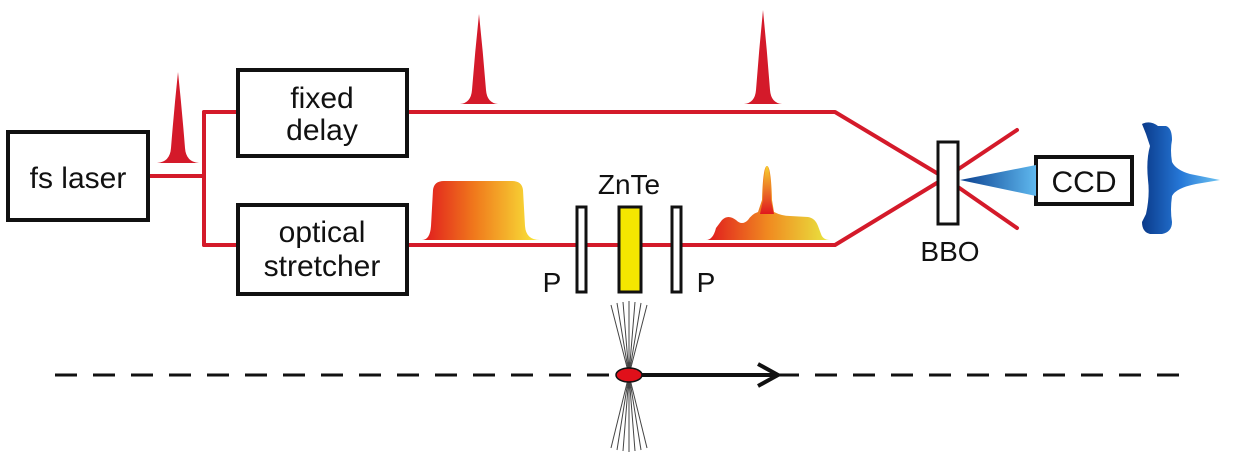  I want to click on fixed-delay-box: fixed delay, so click(322, 113).